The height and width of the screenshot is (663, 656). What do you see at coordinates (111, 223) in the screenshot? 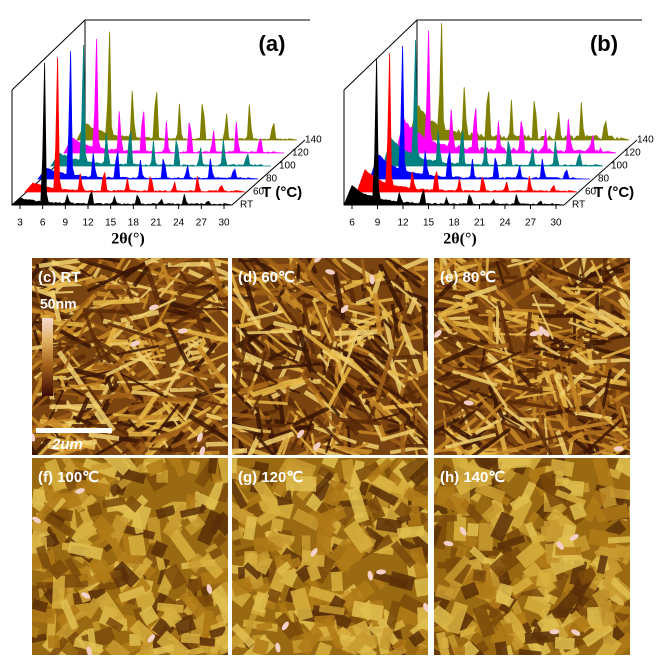
I see `x-tick-label: 15` at bounding box center [111, 223].